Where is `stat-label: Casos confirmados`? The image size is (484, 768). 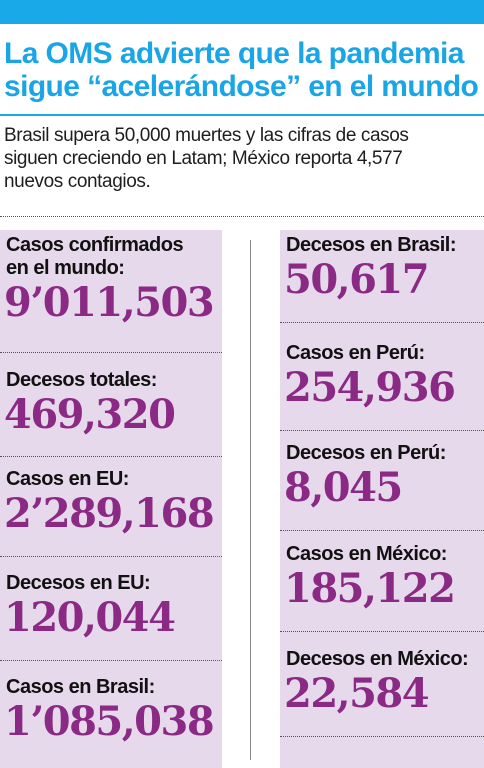 stat-label: Casos confirmados is located at coordinates (95, 245).